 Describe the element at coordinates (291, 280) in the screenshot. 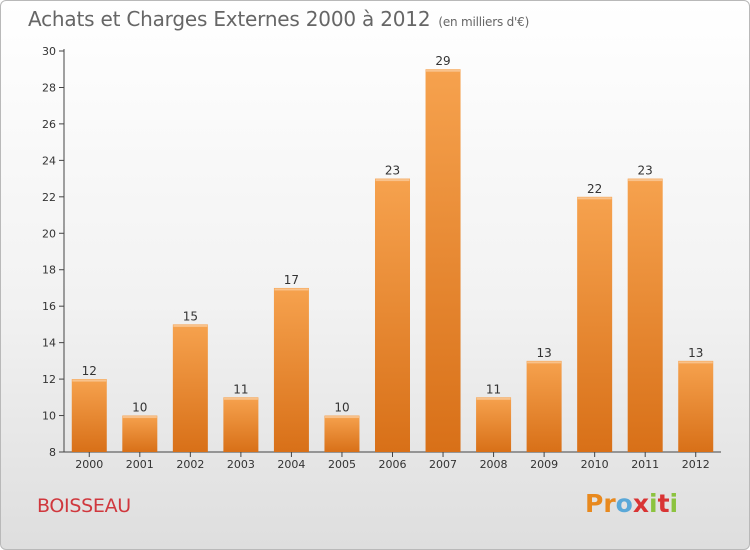

I see `bar-value-label: 17` at that location.